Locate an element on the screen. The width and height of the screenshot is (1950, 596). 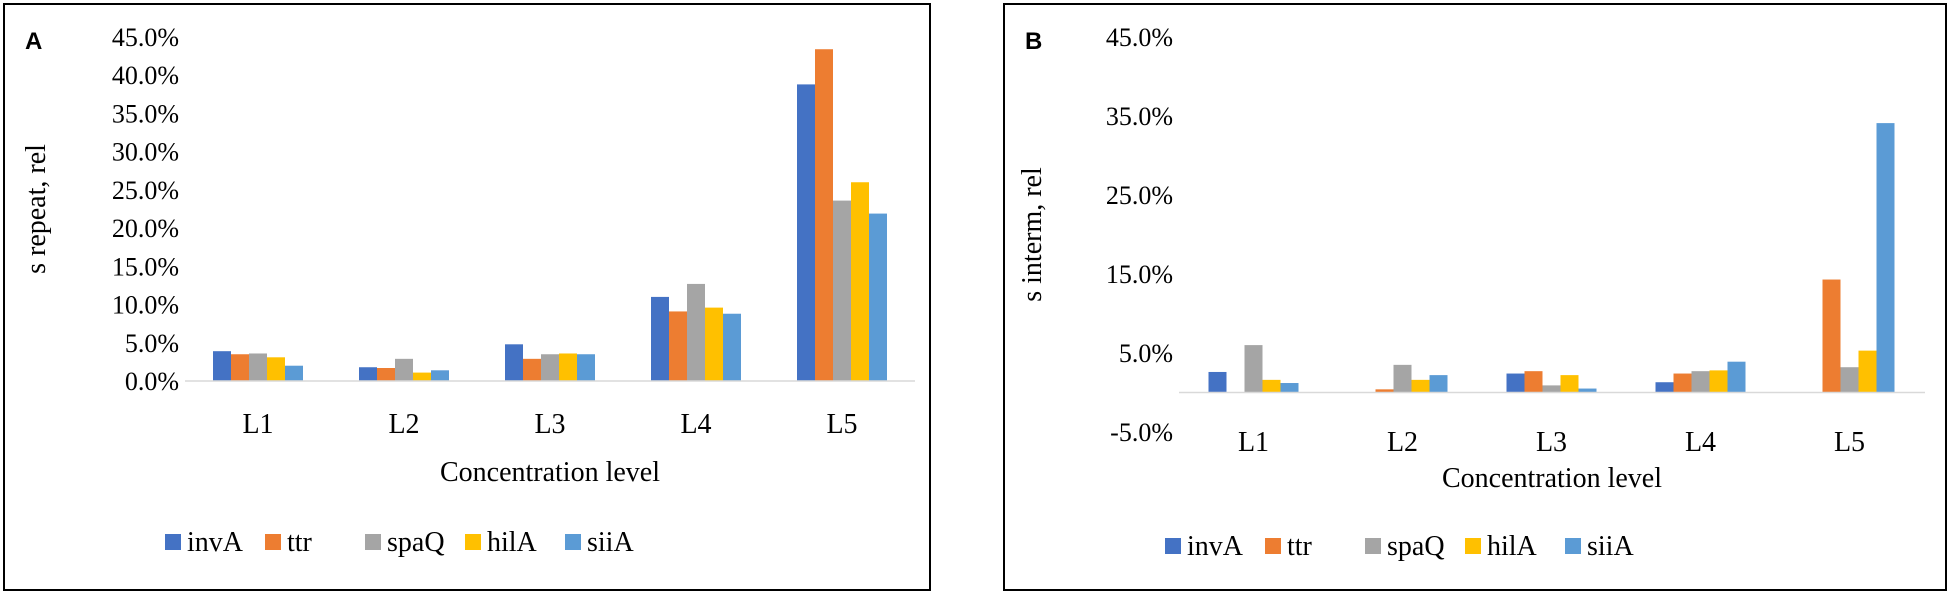
y-axis-label: s interm, rel is located at coordinates (1032, 234).